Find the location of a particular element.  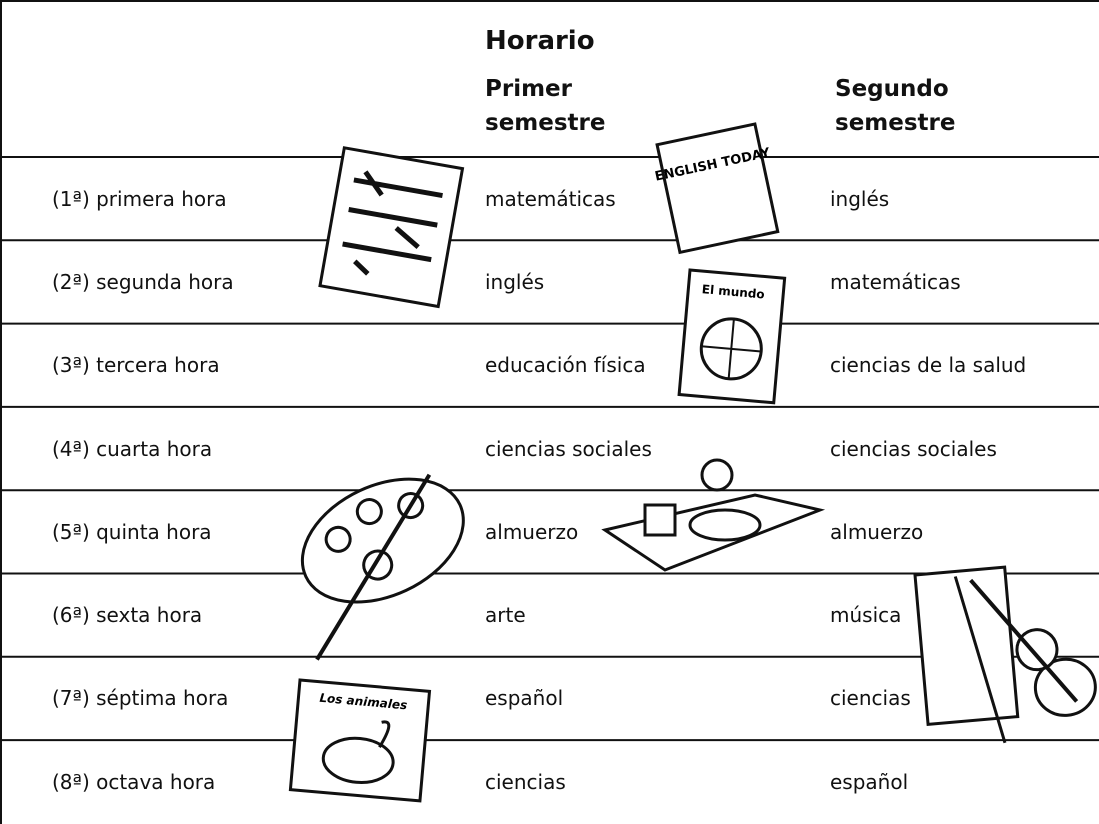

period-label: (3ª) tercera hora is located at coordinates (136, 365).